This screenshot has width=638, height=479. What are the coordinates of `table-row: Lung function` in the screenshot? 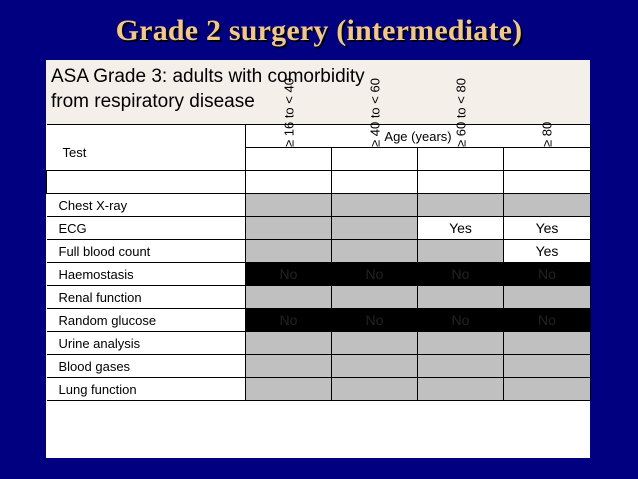 It's located at (319, 389).